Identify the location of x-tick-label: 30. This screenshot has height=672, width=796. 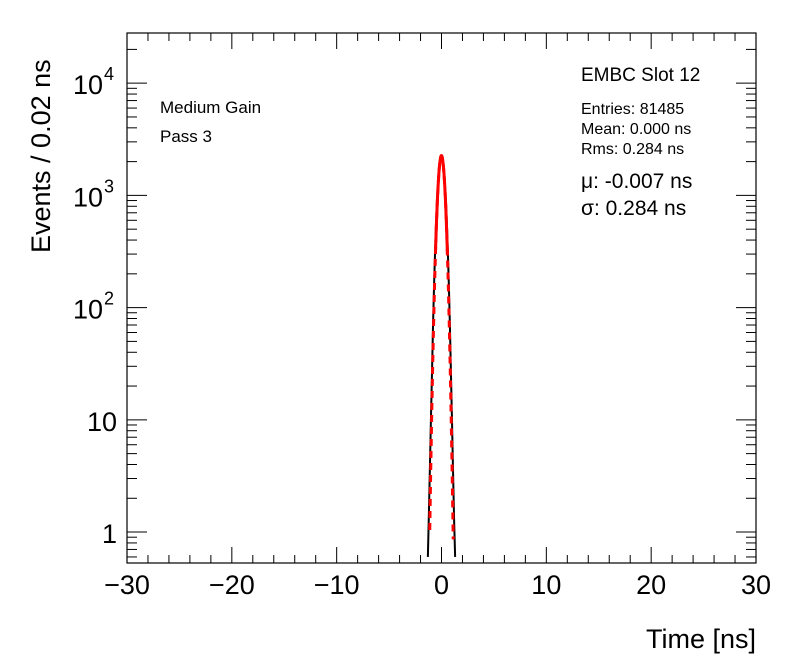
(756, 585).